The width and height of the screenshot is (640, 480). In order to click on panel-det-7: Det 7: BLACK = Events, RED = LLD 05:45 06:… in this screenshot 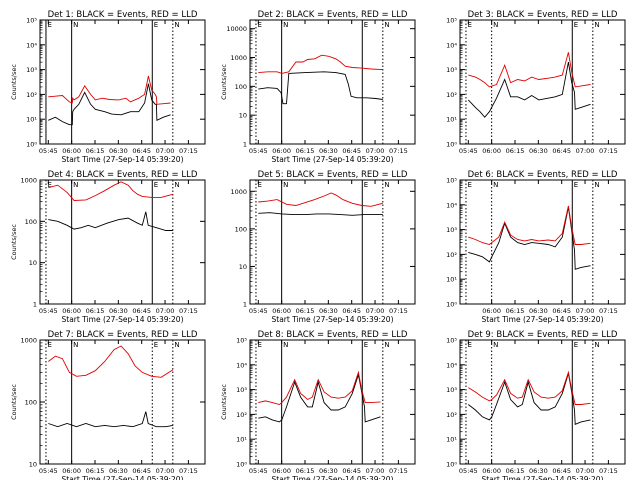, I will do `click(108, 405)`.